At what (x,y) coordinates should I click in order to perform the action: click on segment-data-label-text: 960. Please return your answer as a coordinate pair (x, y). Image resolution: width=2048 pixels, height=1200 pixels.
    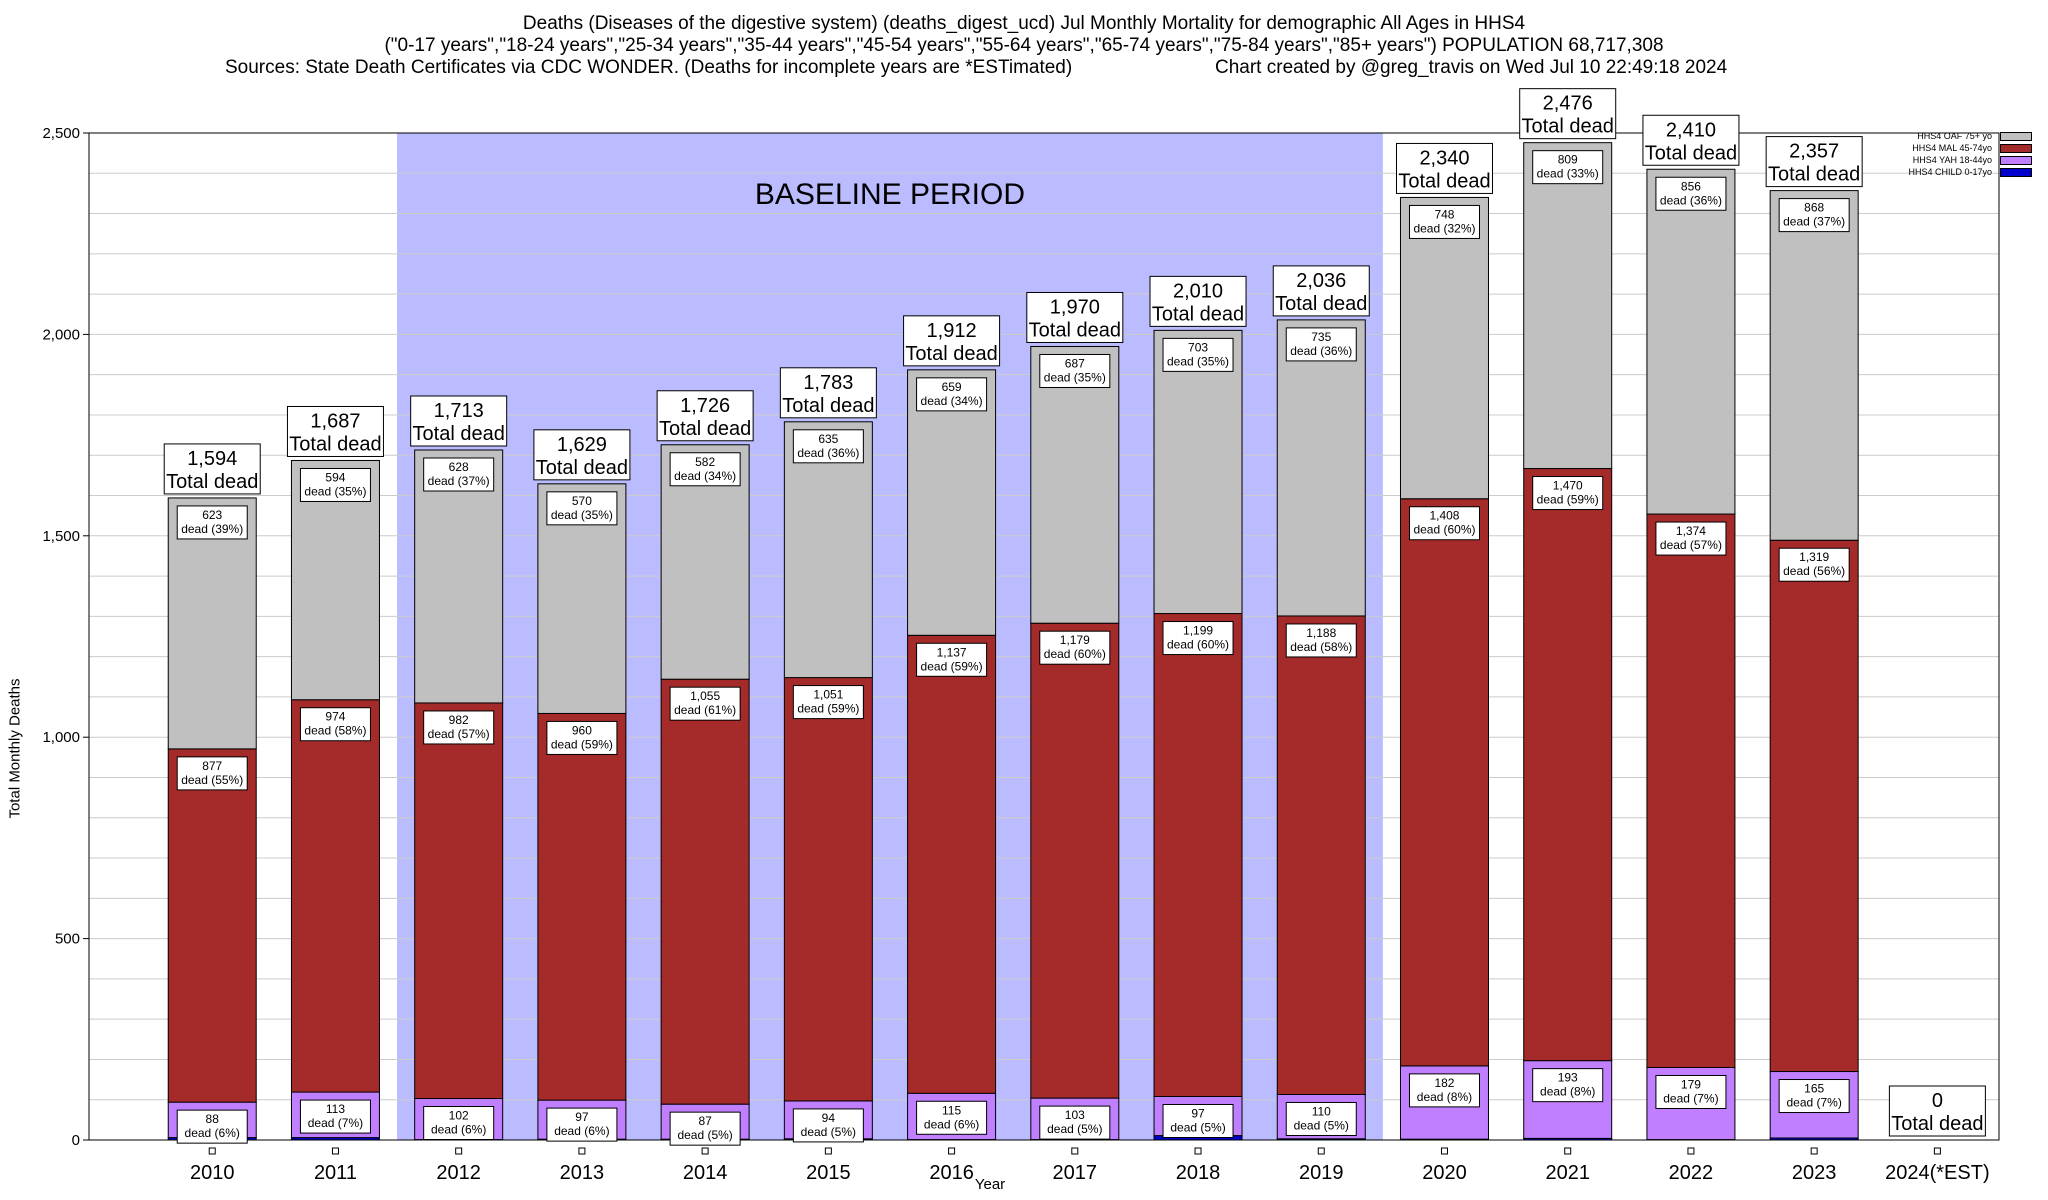
    Looking at the image, I should click on (582, 730).